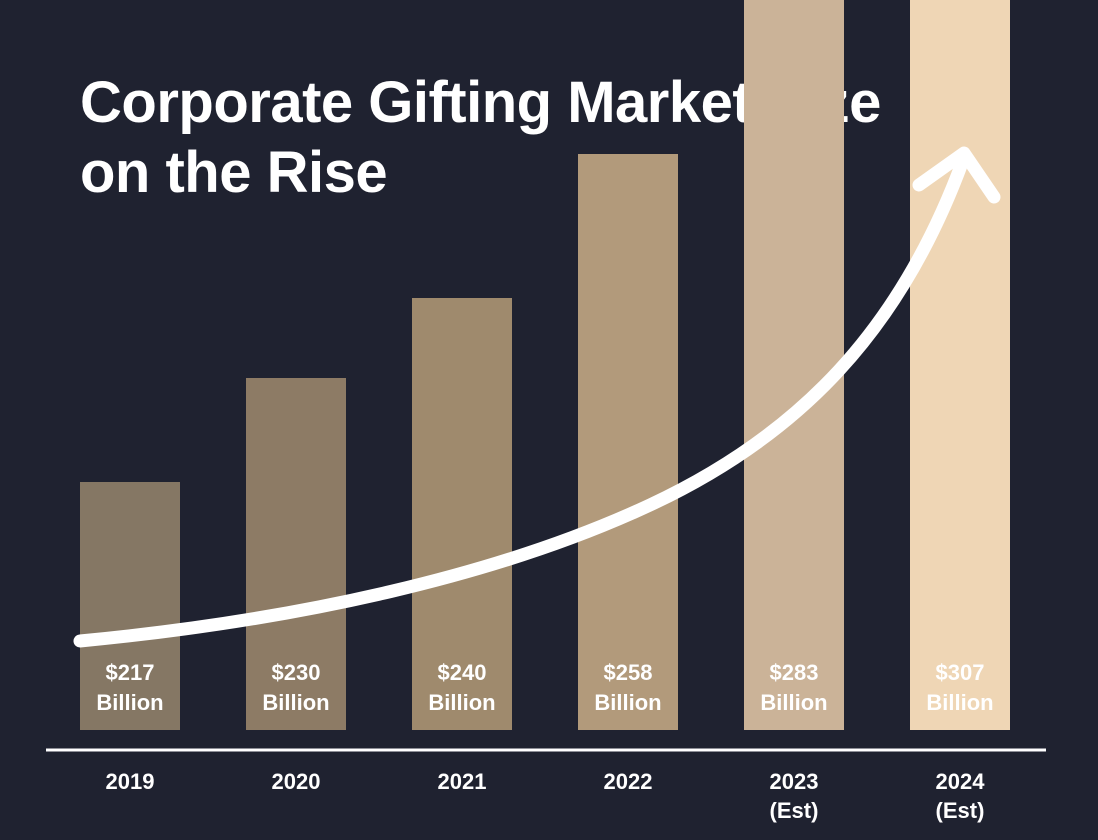 The width and height of the screenshot is (1098, 840). What do you see at coordinates (462, 672) in the screenshot?
I see `bar-value-label: $240` at bounding box center [462, 672].